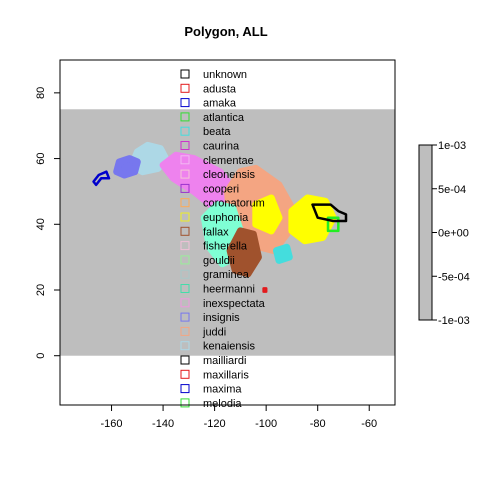  I want to click on y-tick-label: 80, so click(41, 93).